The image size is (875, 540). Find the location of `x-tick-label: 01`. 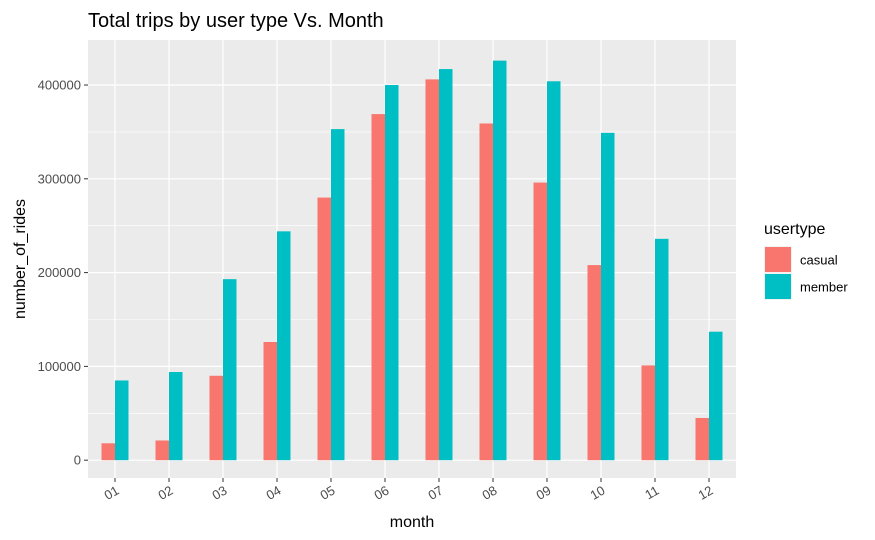

x-tick-label: 01 is located at coordinates (111, 493).